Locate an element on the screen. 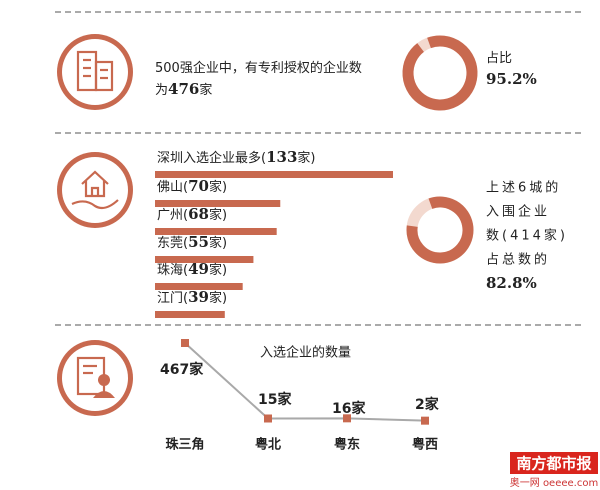  x-tick-label: 粤东 is located at coordinates (347, 445).